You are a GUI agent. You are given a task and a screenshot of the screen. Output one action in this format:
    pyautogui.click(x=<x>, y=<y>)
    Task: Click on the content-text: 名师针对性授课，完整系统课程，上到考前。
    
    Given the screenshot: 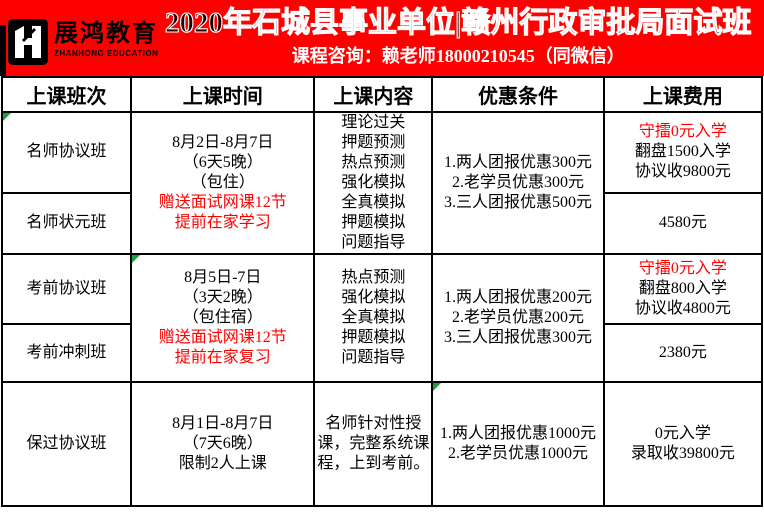 What is the action you would take?
    pyautogui.click(x=373, y=443)
    